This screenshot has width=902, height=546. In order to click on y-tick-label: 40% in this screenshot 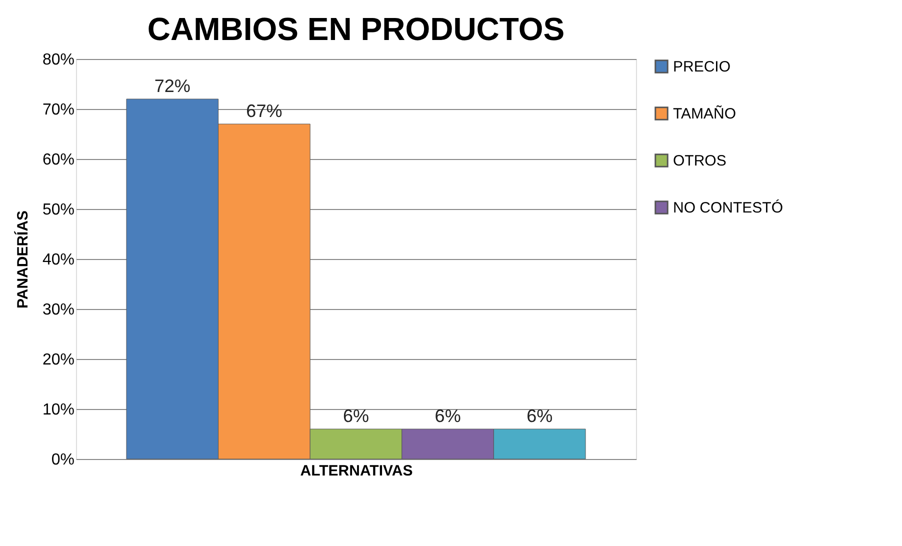, I will do `click(58, 260)`.